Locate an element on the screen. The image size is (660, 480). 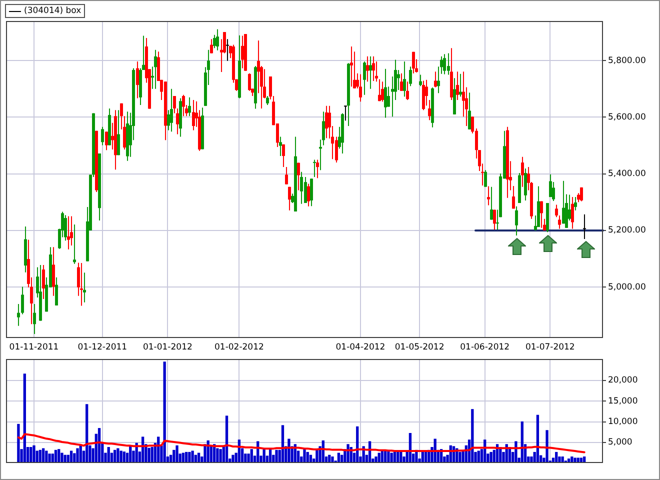
y-tick-label: 5,000.00 is located at coordinates (627, 287).